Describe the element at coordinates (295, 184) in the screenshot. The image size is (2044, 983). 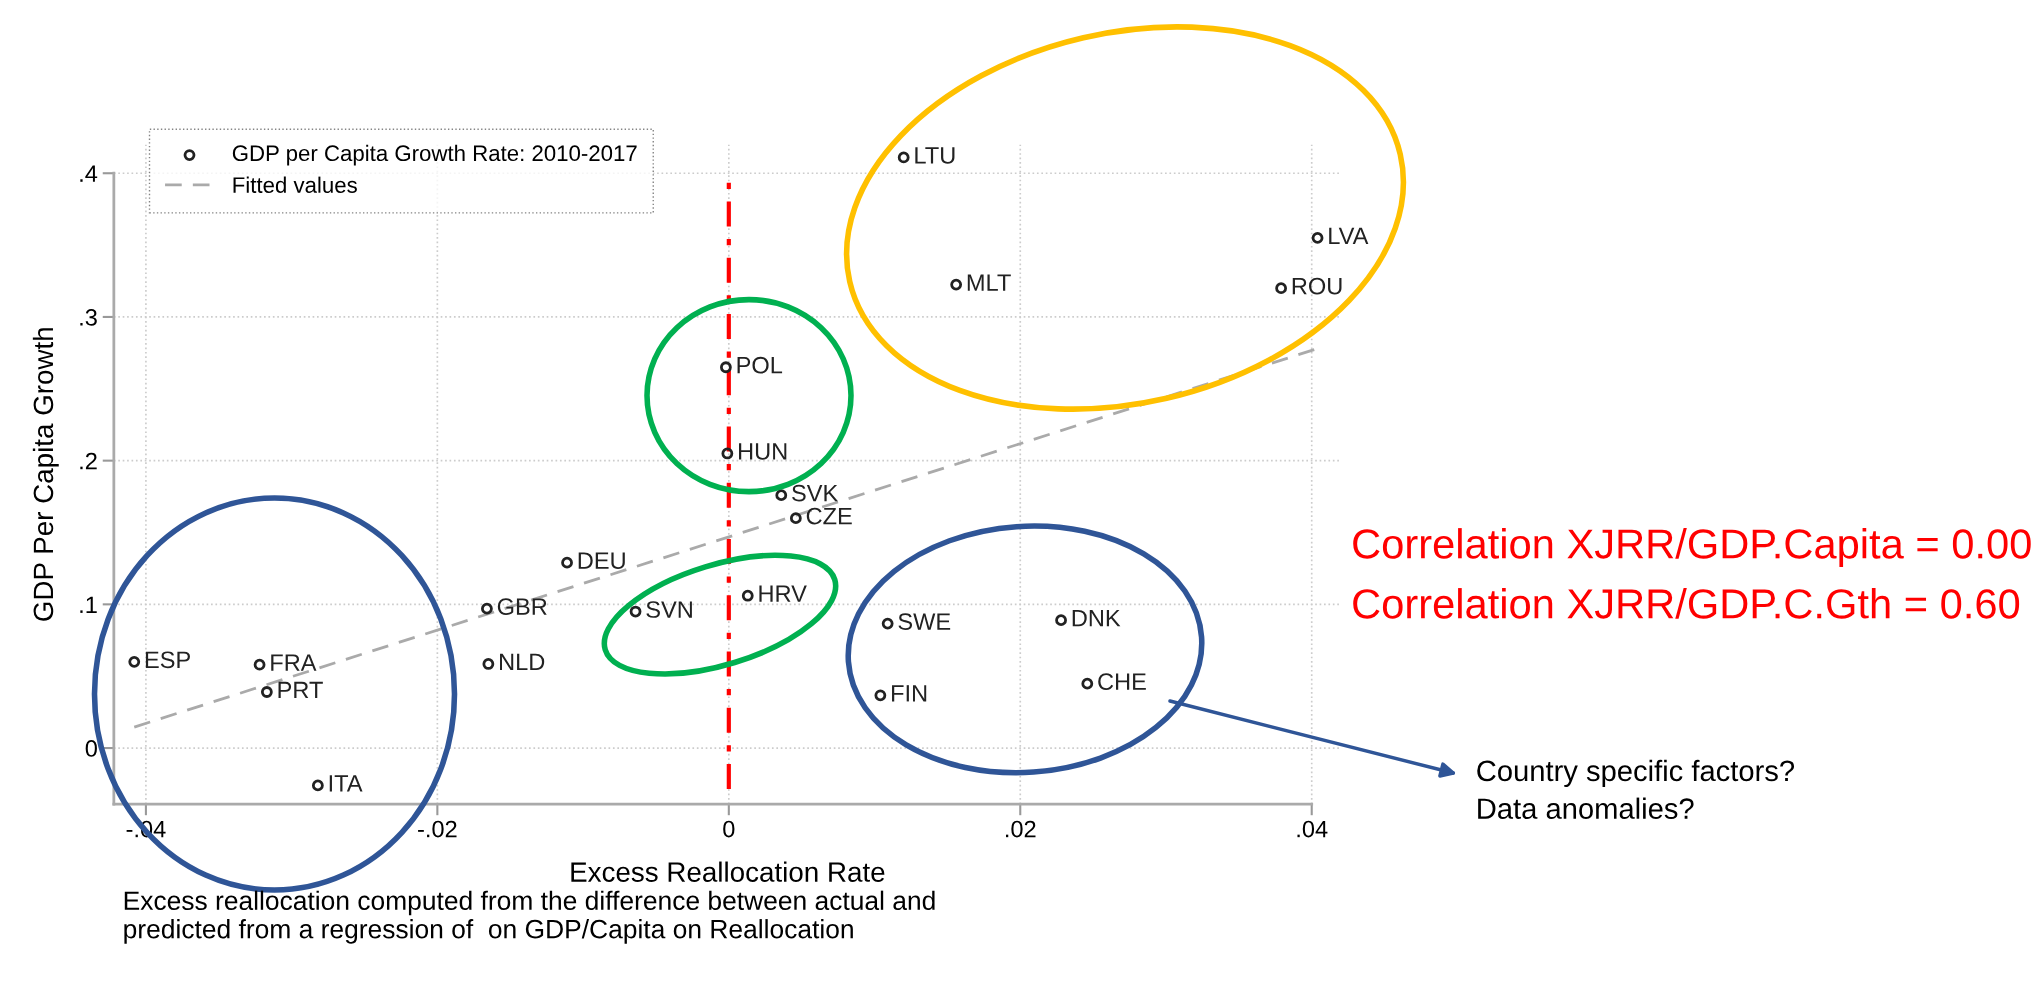
I see `legend-label: Fitted values` at that location.